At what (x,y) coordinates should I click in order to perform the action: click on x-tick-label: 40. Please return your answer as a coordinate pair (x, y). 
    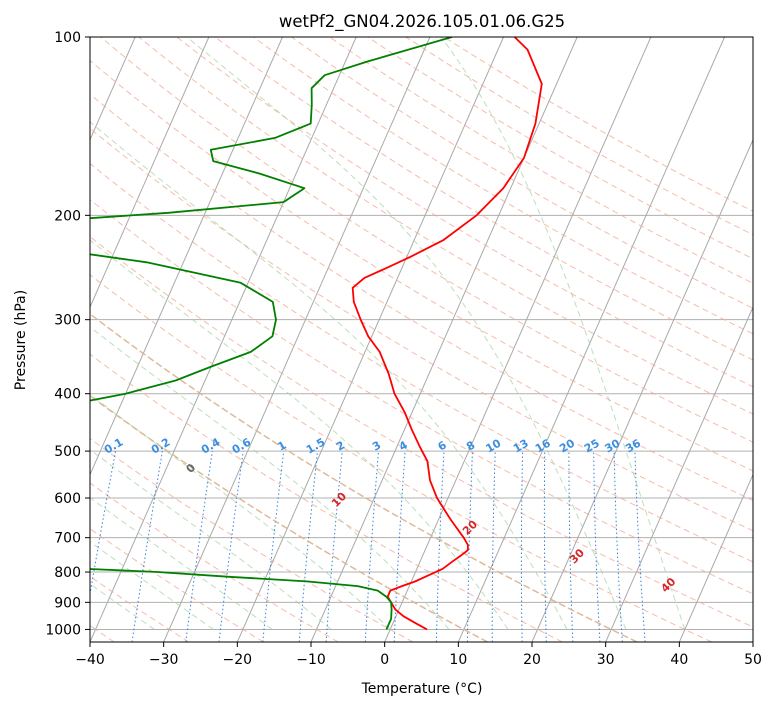
    Looking at the image, I should click on (679, 660).